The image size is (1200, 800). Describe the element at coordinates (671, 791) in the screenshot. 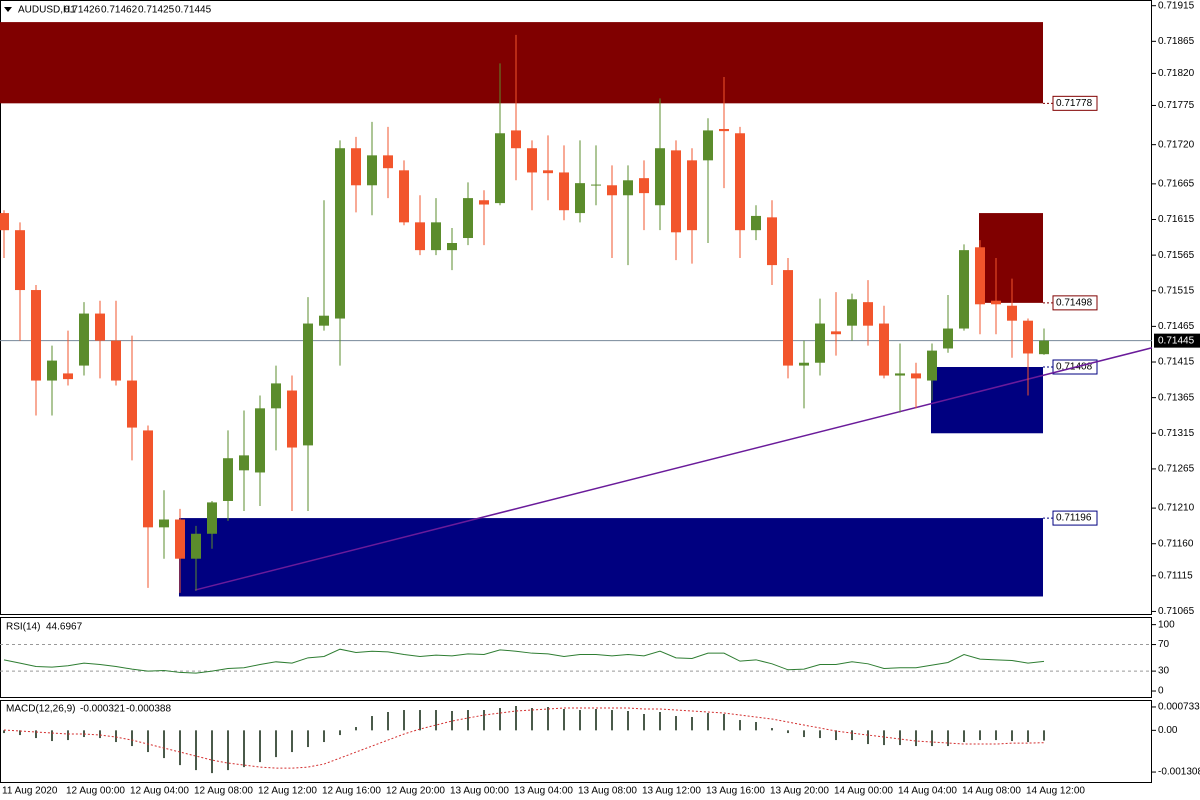

I see `x-tick-label: 13 Aug 12:00` at that location.